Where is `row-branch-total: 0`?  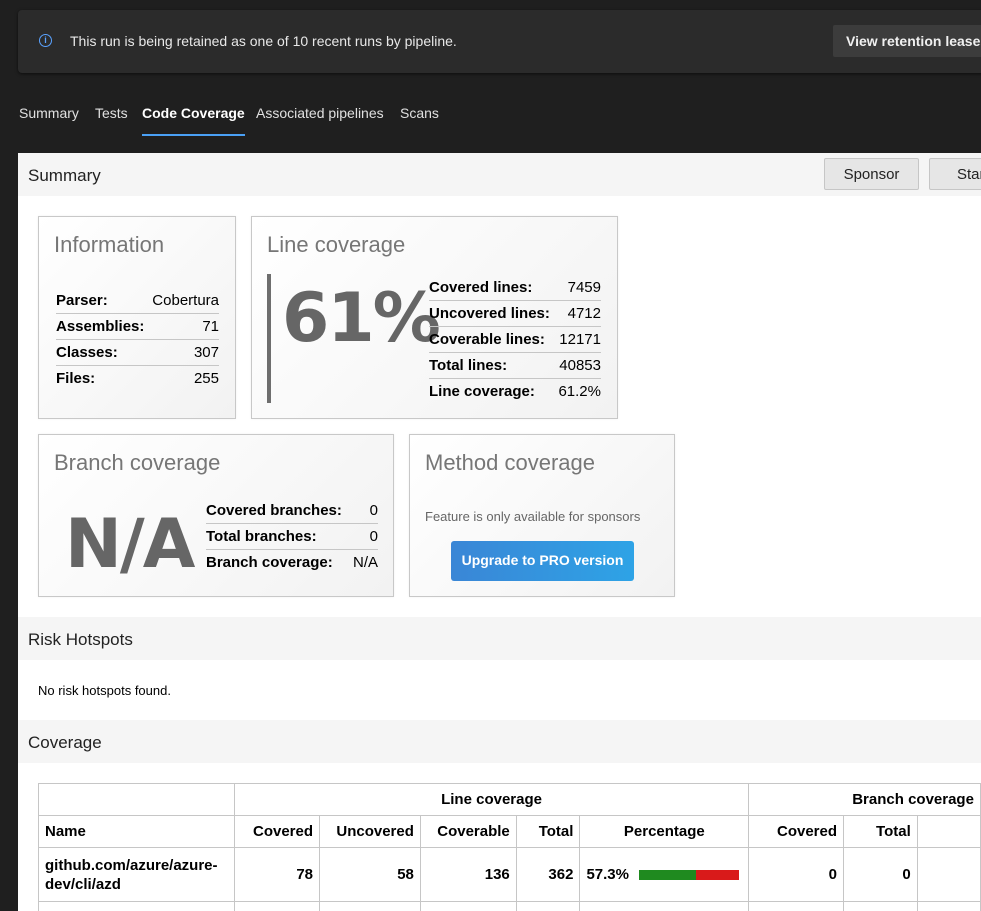
row-branch-total: 0 is located at coordinates (880, 874).